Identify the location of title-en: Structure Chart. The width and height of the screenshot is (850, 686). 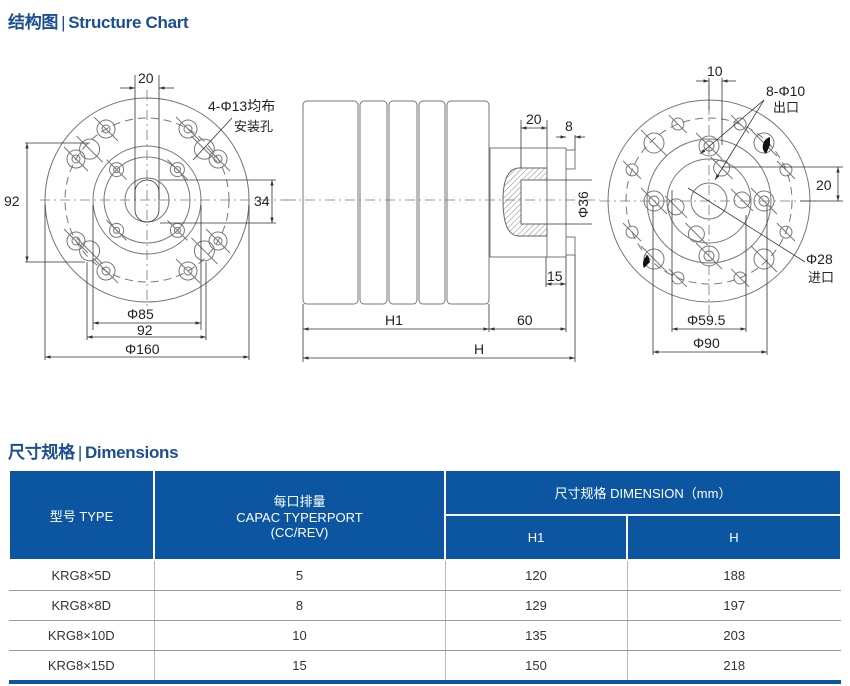
(128, 22).